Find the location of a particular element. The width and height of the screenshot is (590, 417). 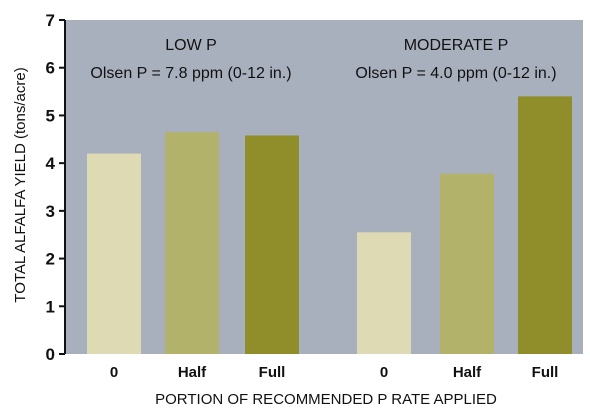

y-tick-label: 6 is located at coordinates (50, 68).